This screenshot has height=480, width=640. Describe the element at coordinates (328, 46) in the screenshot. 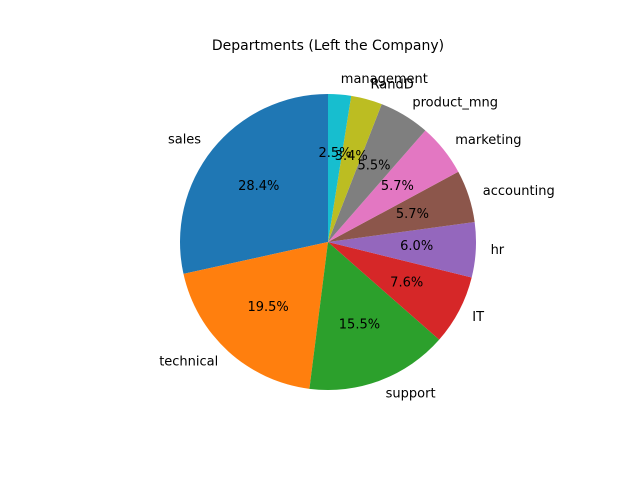

I see `chart-title: Departments (Left the Company)` at that location.